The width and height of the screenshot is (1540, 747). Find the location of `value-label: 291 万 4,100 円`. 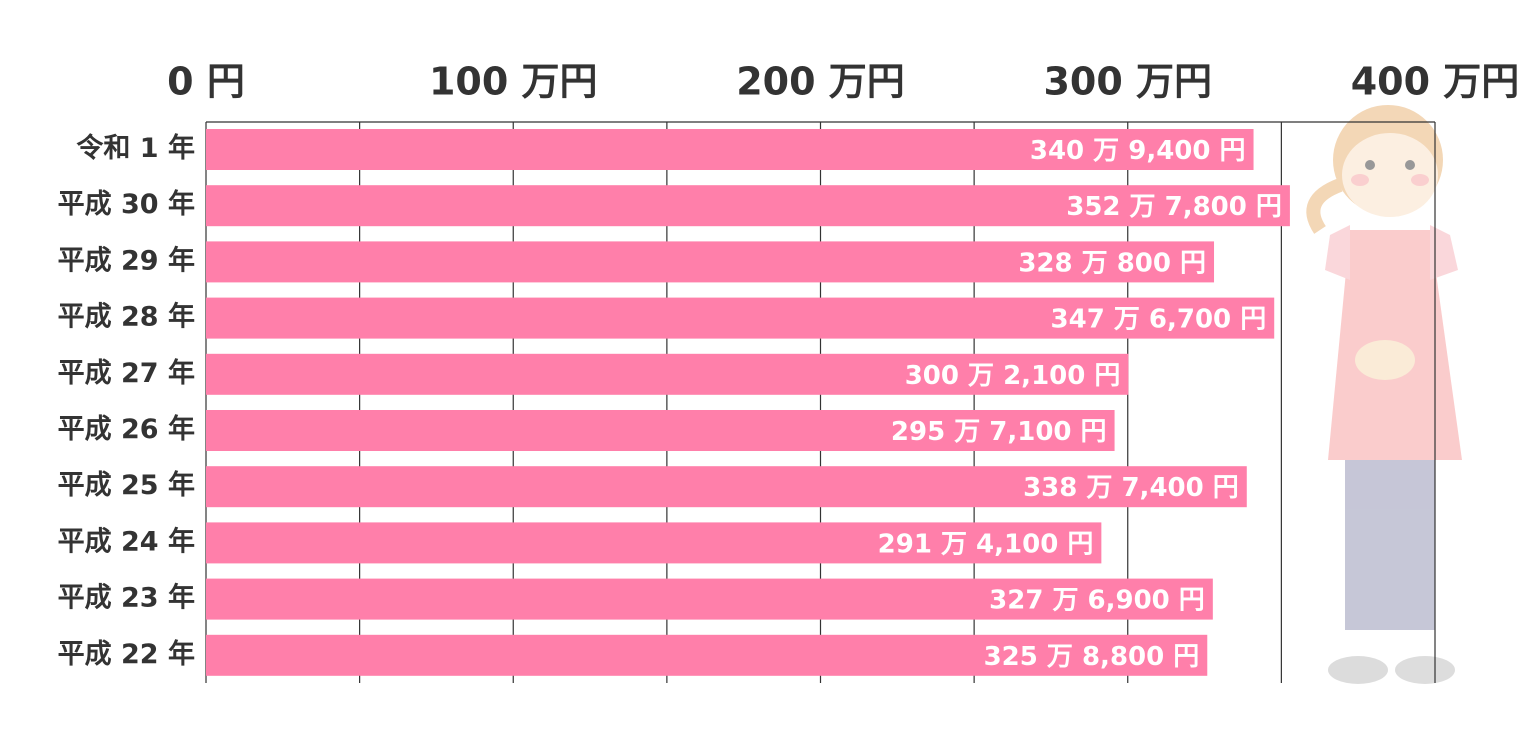

value-label: 291 万 4,100 円 is located at coordinates (986, 544).